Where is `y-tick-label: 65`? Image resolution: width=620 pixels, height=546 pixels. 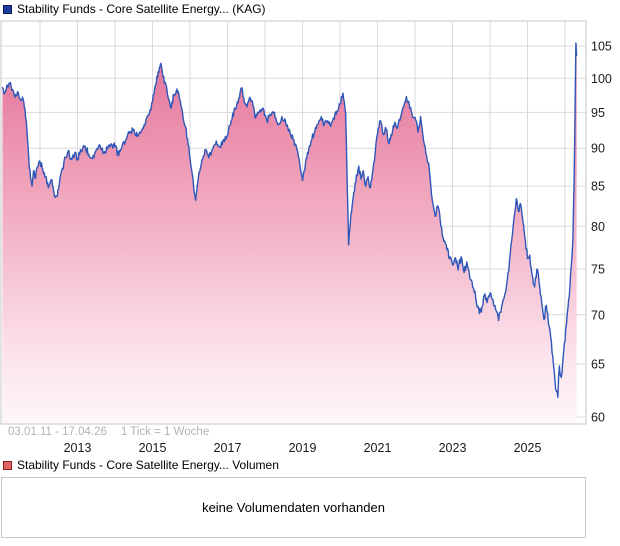 y-tick-label: 65 is located at coordinates (598, 365).